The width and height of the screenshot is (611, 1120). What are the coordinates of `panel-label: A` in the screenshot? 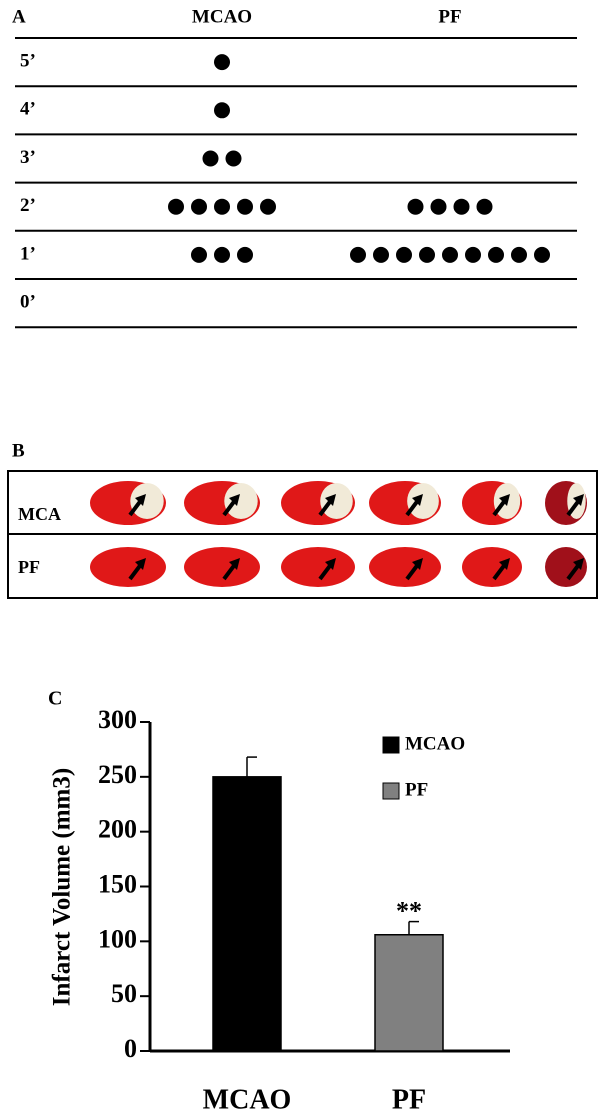 It's located at (19, 16).